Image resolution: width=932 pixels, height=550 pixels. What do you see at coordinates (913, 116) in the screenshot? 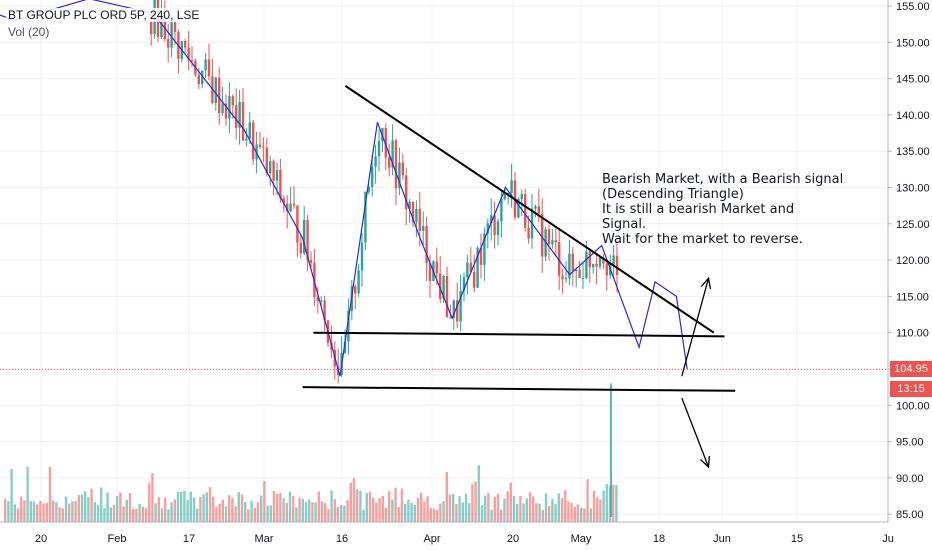
I see `price-tick-label: 140.00` at bounding box center [913, 116].